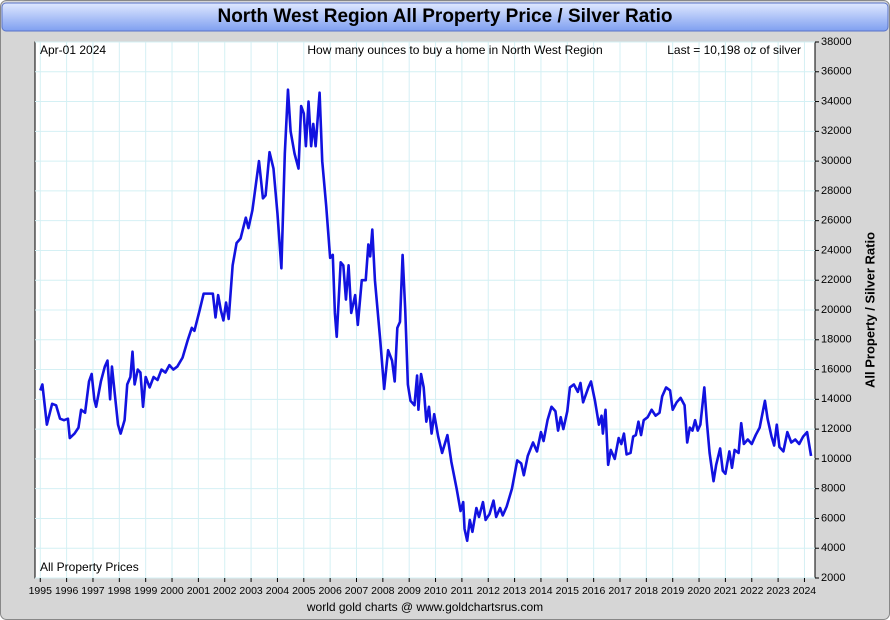 This screenshot has width=890, height=620. What do you see at coordinates (836, 340) in the screenshot?
I see `y-tick-label: 18000` at bounding box center [836, 340].